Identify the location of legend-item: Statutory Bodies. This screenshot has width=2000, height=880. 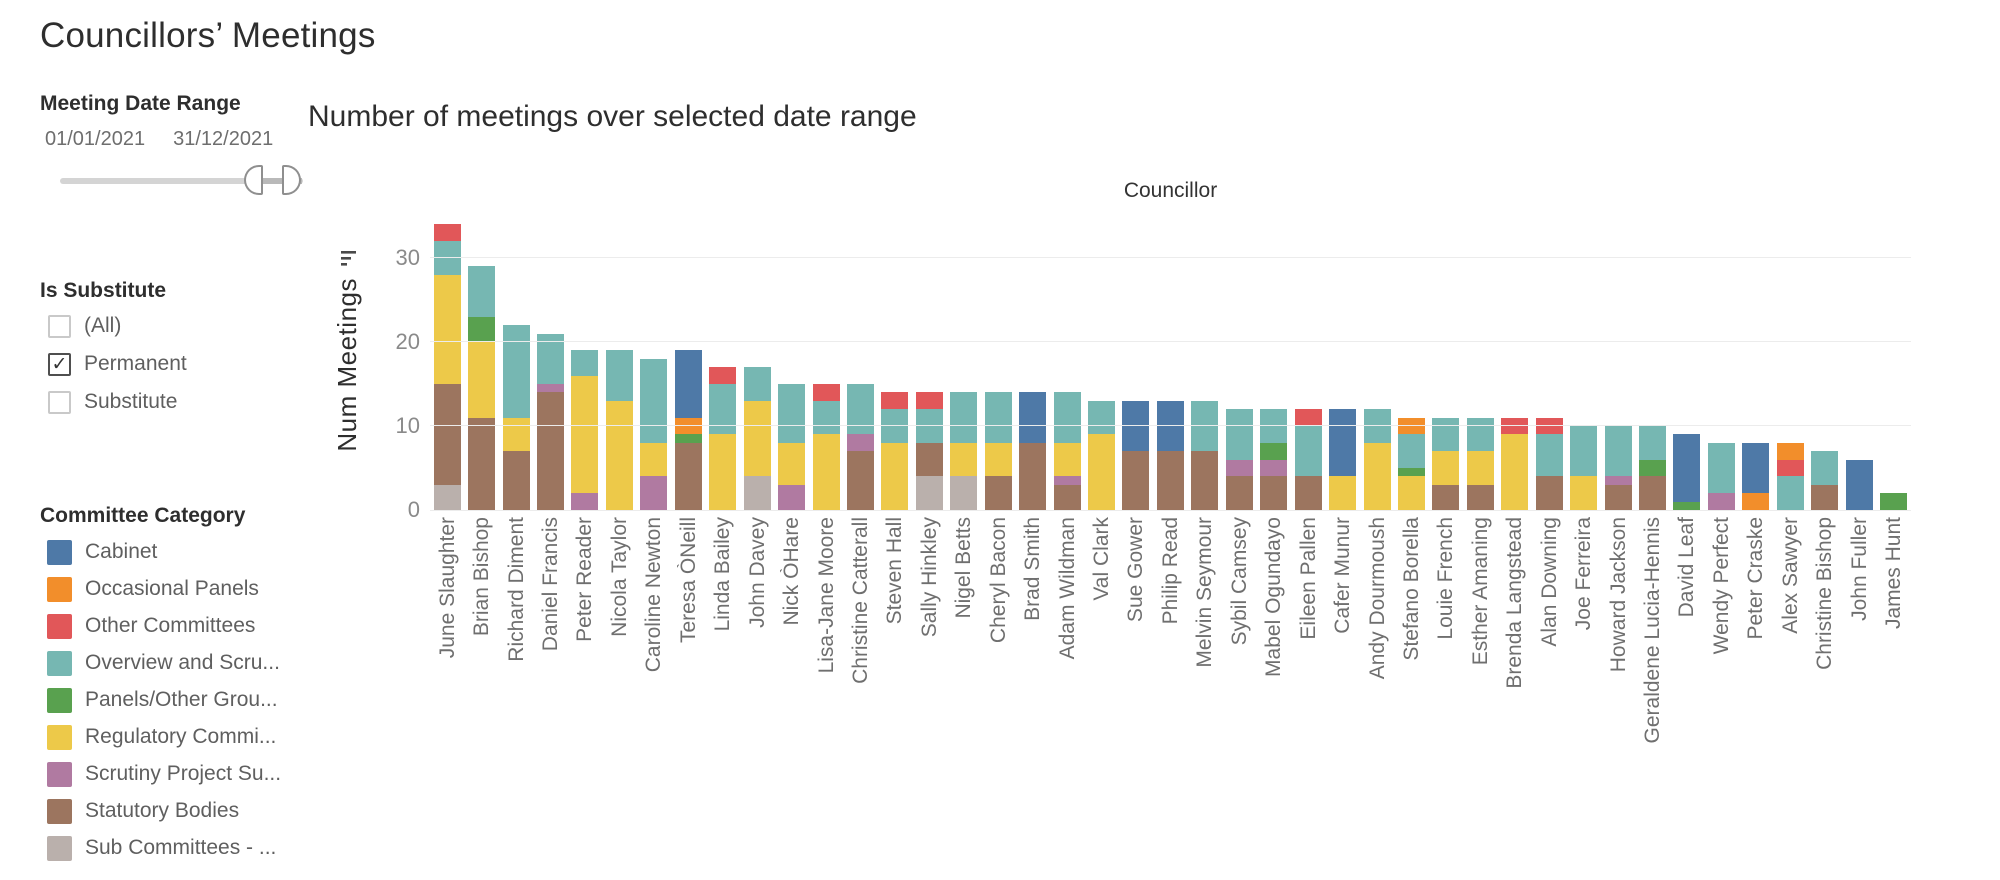
(143, 811).